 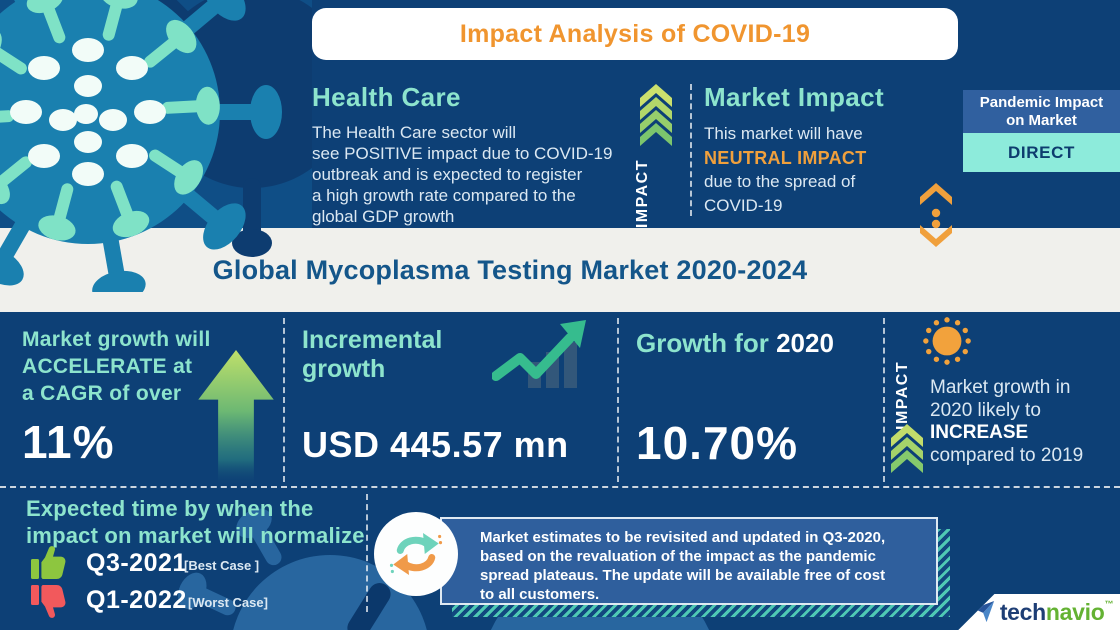 What do you see at coordinates (1041, 120) in the screenshot?
I see `pandemic-impact-label-line: on Market` at bounding box center [1041, 120].